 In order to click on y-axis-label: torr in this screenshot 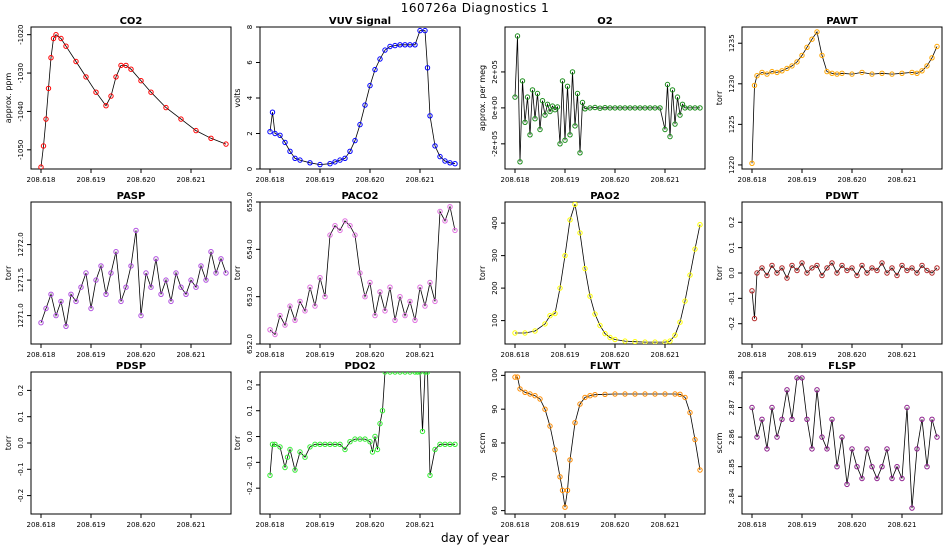, I will do `click(8, 272)`.